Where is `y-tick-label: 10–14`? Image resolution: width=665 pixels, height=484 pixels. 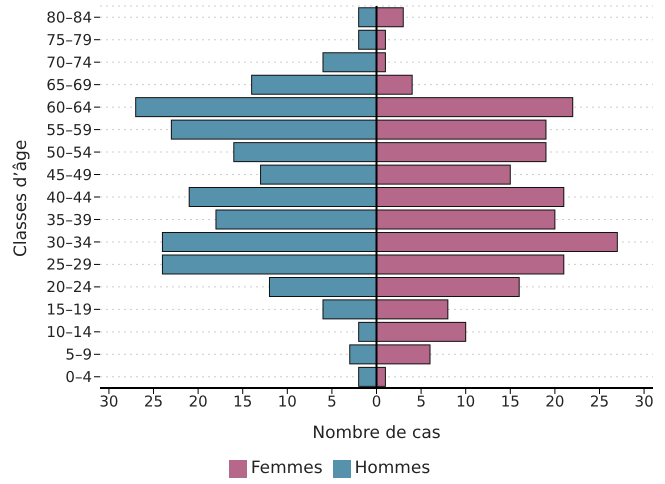 y-tick-label: 10–14 is located at coordinates (69, 332).